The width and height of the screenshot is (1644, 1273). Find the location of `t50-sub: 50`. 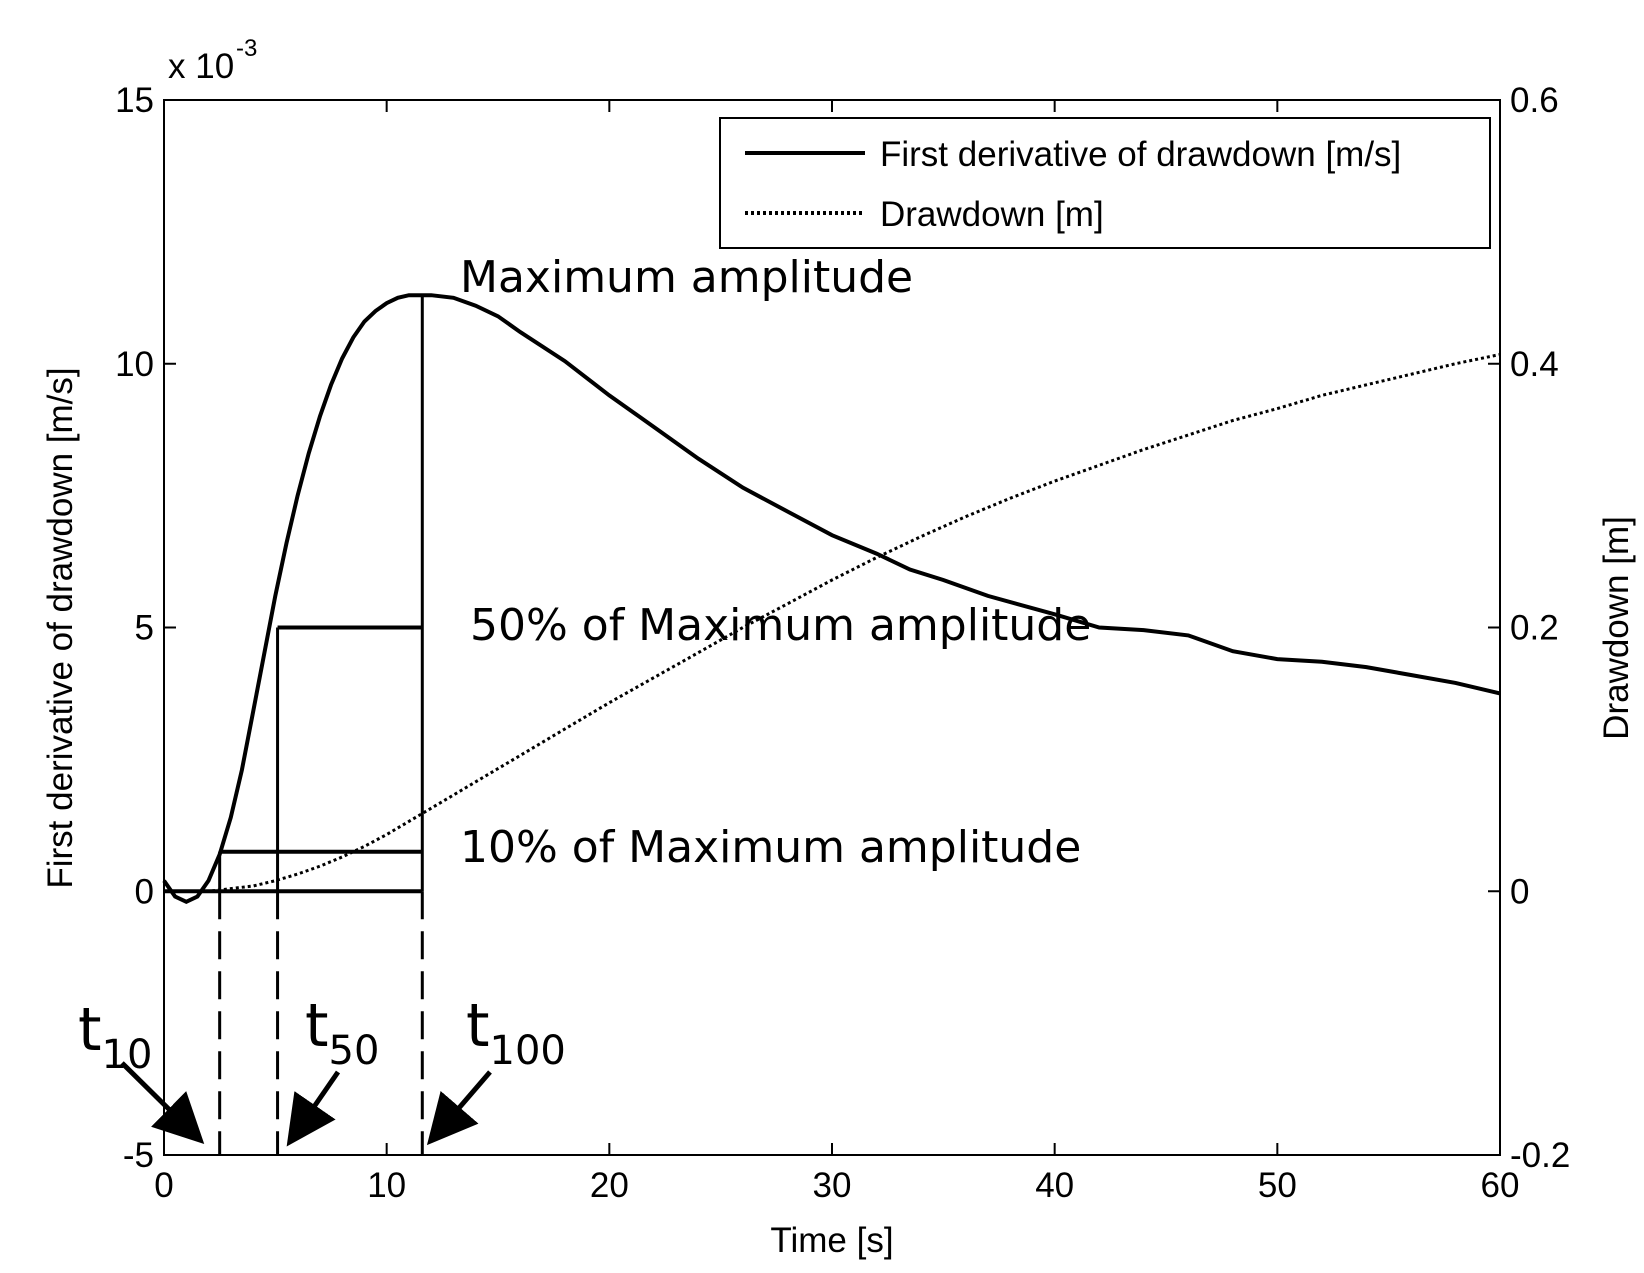

t50-sub: 50 is located at coordinates (354, 1051).